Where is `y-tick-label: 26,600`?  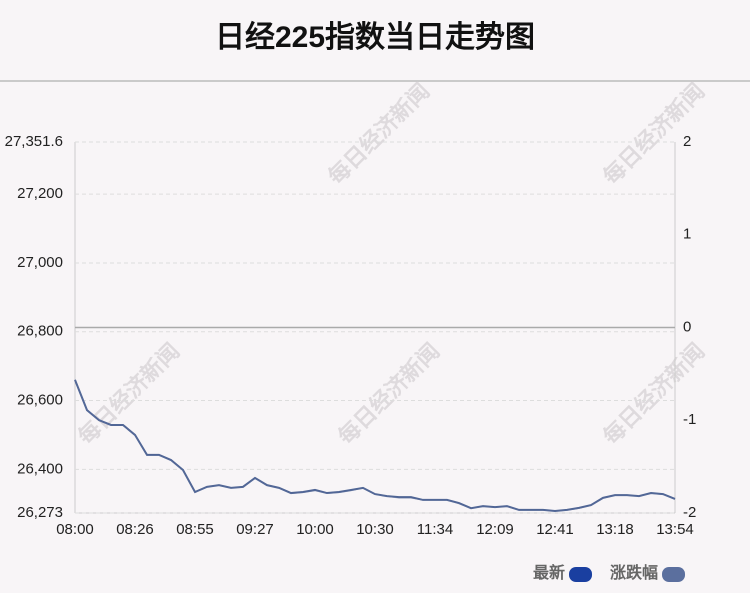
y-tick-label: 26,600 is located at coordinates (40, 399).